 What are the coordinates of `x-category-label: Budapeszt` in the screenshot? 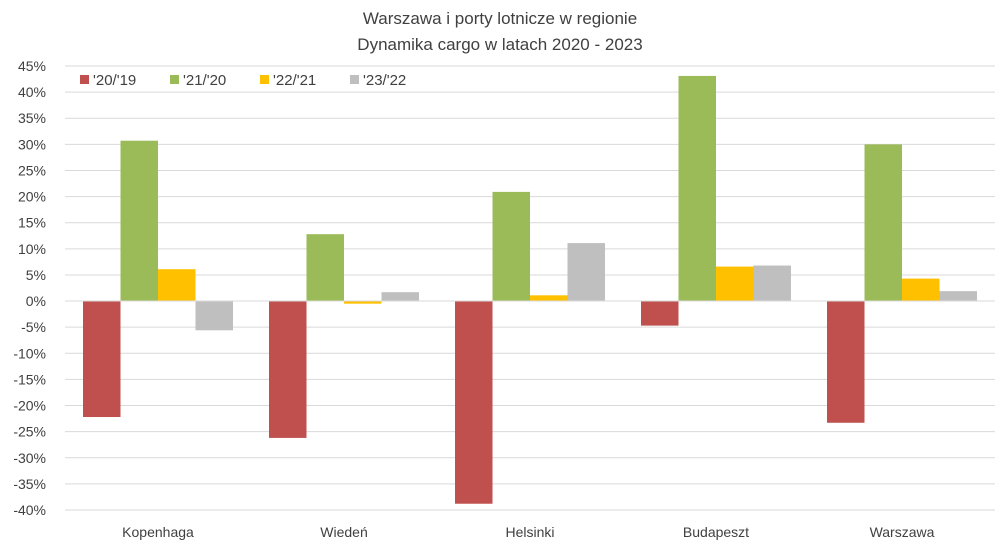 It's located at (716, 532).